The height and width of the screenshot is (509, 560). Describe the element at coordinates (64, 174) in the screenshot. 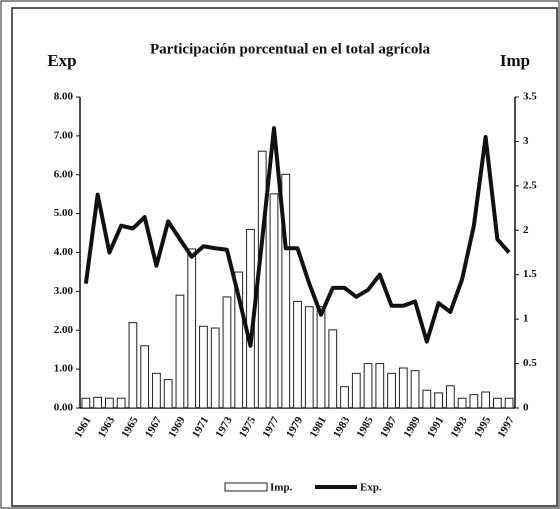

I see `y-tick-label: 6.00` at that location.